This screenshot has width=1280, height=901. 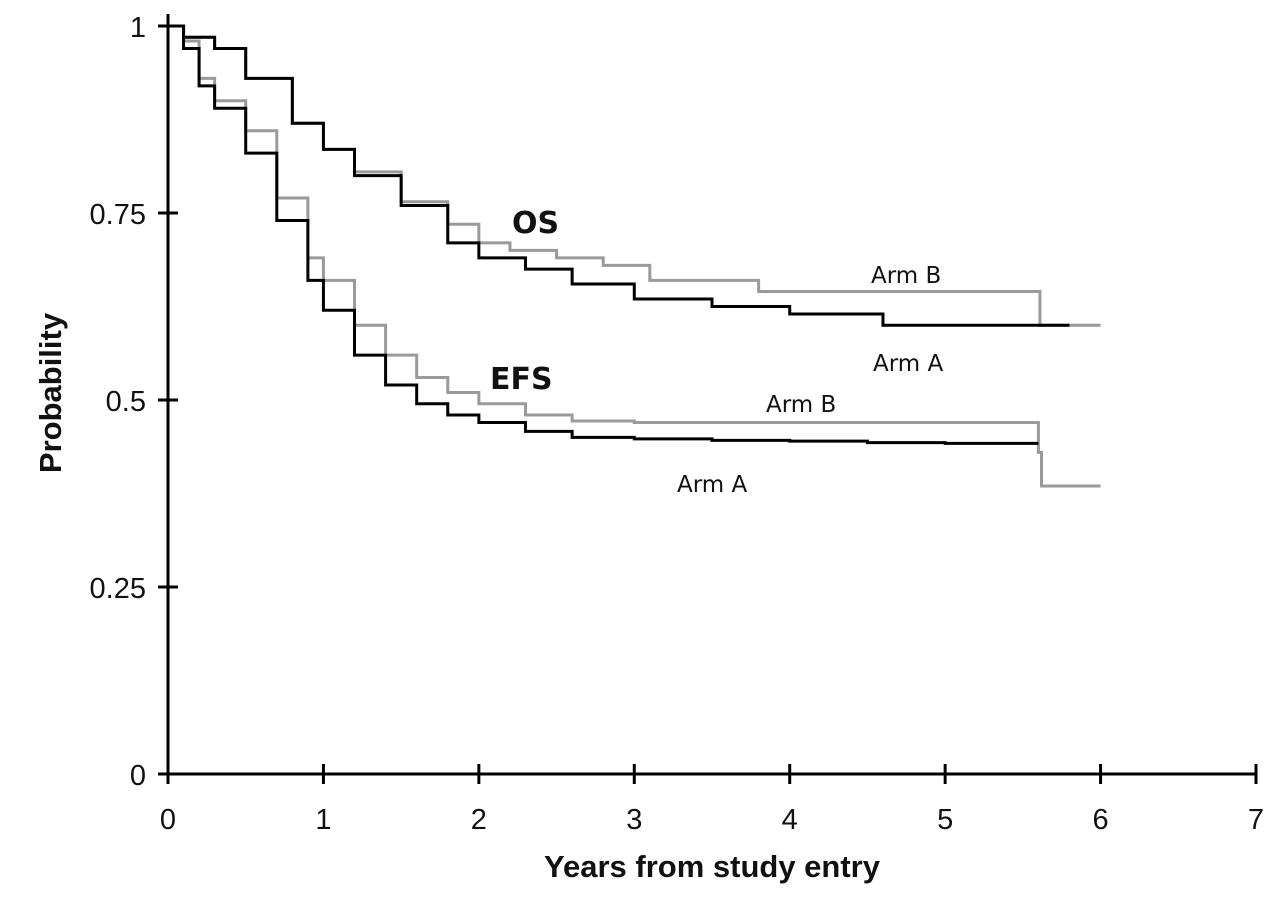 I want to click on y-tick-label: 0, so click(x=138, y=776).